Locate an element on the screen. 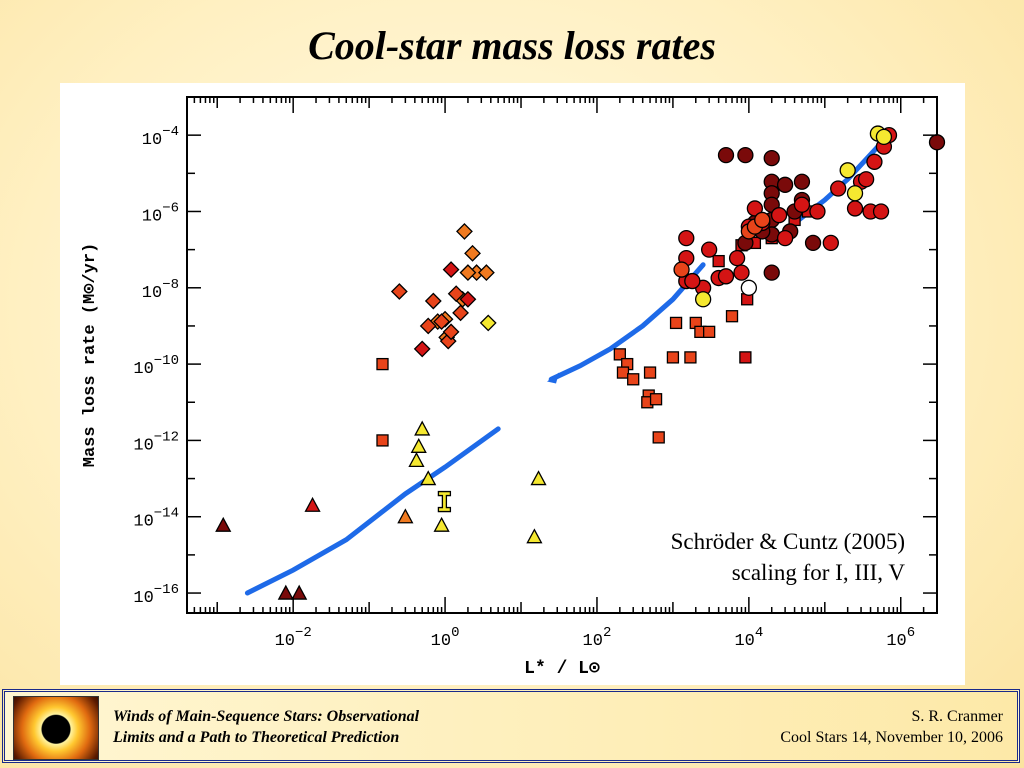  x-tick-label: 10² is located at coordinates (597, 638).